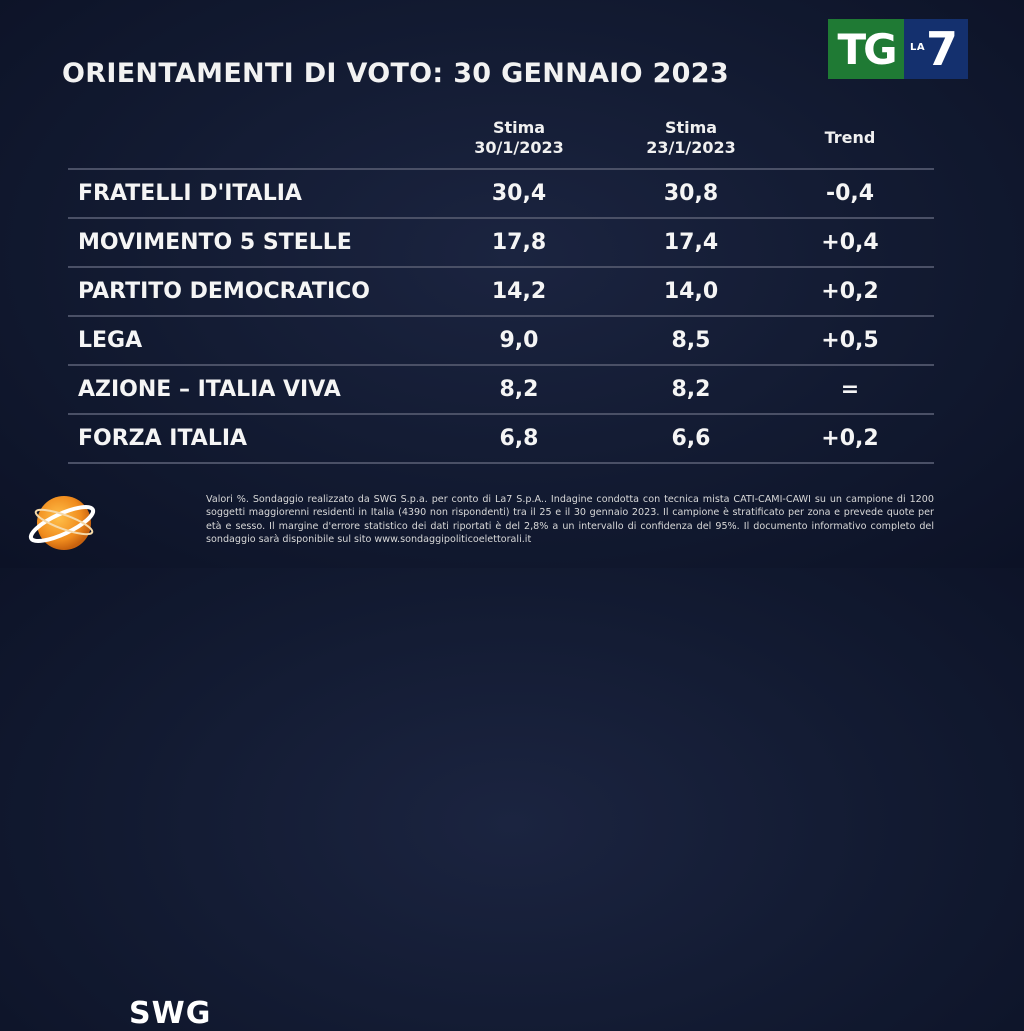 This screenshot has height=1031, width=1024. Describe the element at coordinates (691, 242) in the screenshot. I see `estimate-previous: 17,4` at that location.